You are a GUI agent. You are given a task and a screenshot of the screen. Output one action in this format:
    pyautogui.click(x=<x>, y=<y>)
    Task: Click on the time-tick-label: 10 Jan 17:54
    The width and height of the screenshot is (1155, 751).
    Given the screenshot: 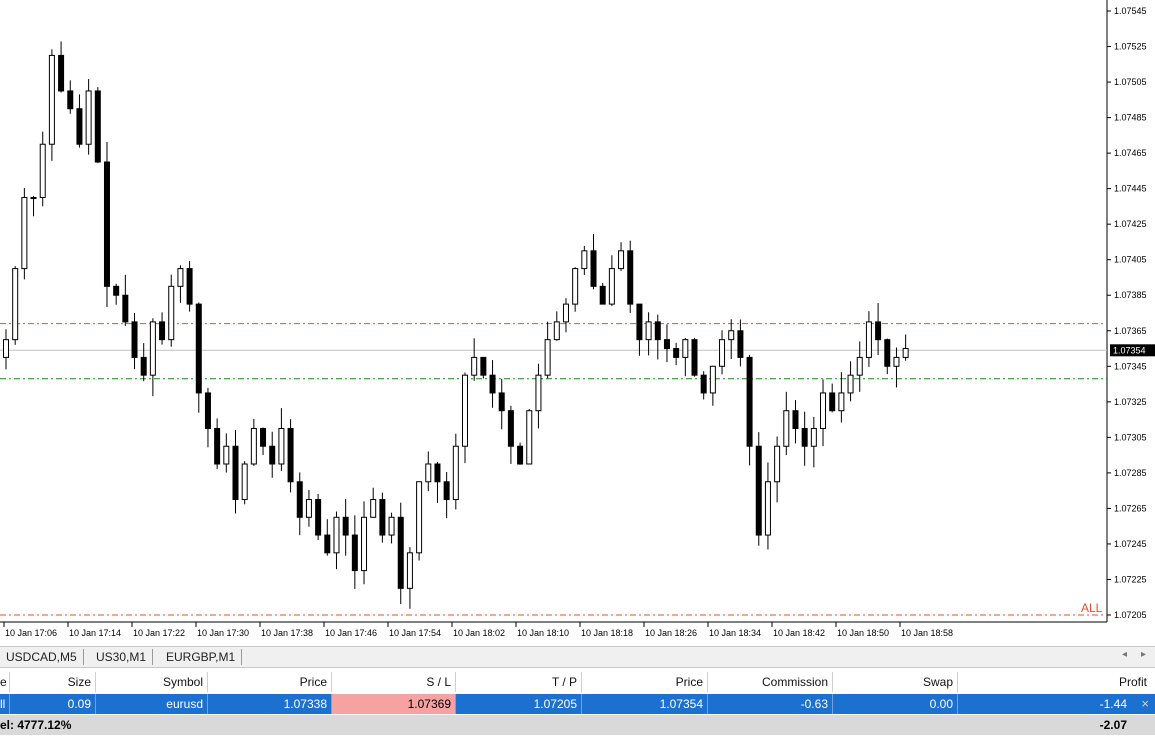 What is the action you would take?
    pyautogui.click(x=415, y=633)
    